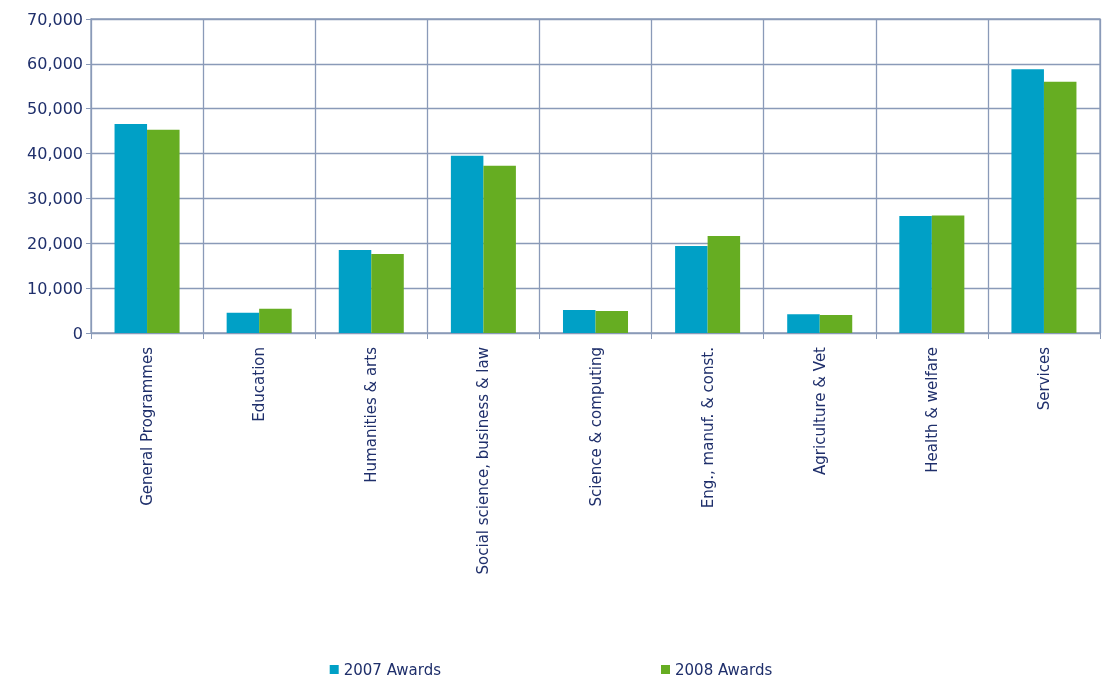 The height and width of the screenshot is (684, 1102). Describe the element at coordinates (147, 426) in the screenshot. I see `x-tick-label: General Programmes` at that location.